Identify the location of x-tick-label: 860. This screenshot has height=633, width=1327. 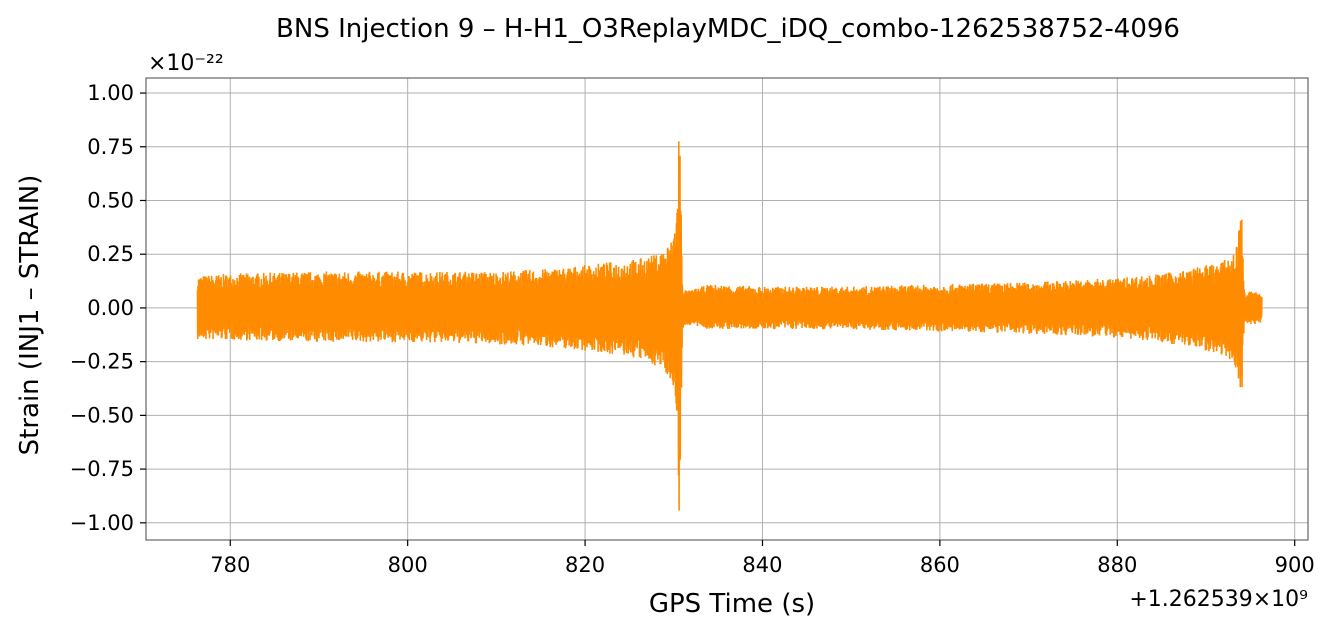
(940, 565).